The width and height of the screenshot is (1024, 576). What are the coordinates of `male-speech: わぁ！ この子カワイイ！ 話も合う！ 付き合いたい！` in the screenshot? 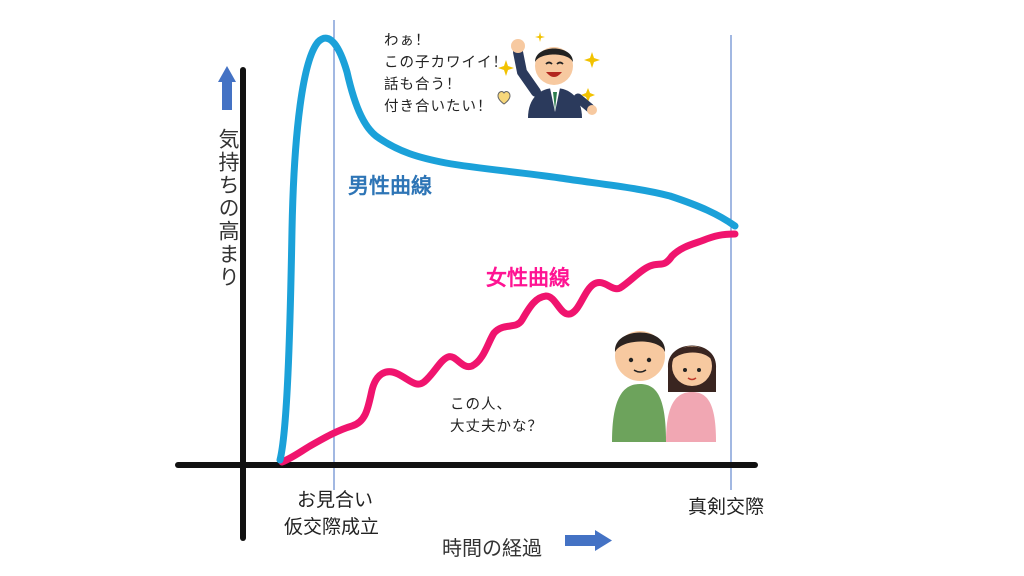 It's located at (446, 74).